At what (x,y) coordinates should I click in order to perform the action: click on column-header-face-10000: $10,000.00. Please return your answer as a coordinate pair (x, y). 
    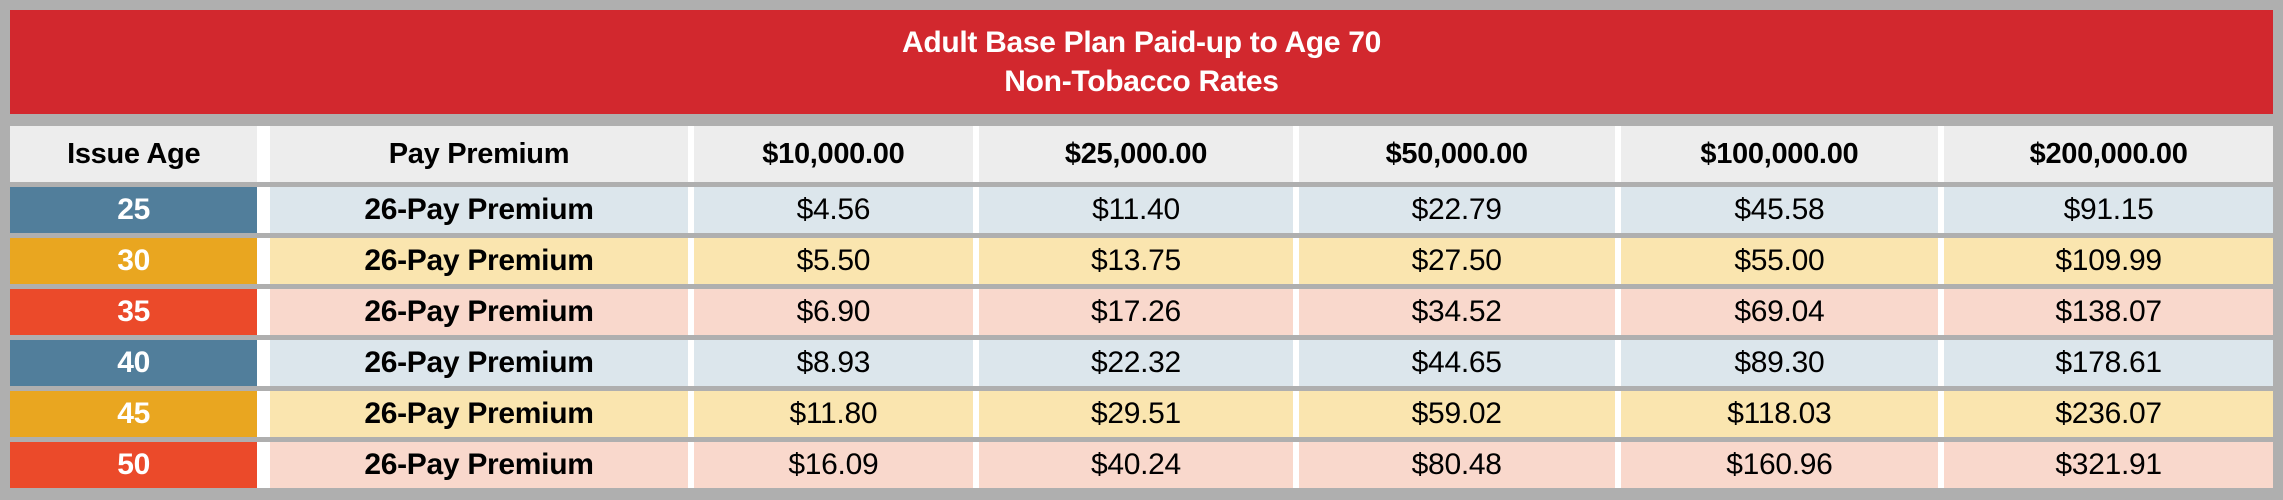
    Looking at the image, I should click on (833, 154).